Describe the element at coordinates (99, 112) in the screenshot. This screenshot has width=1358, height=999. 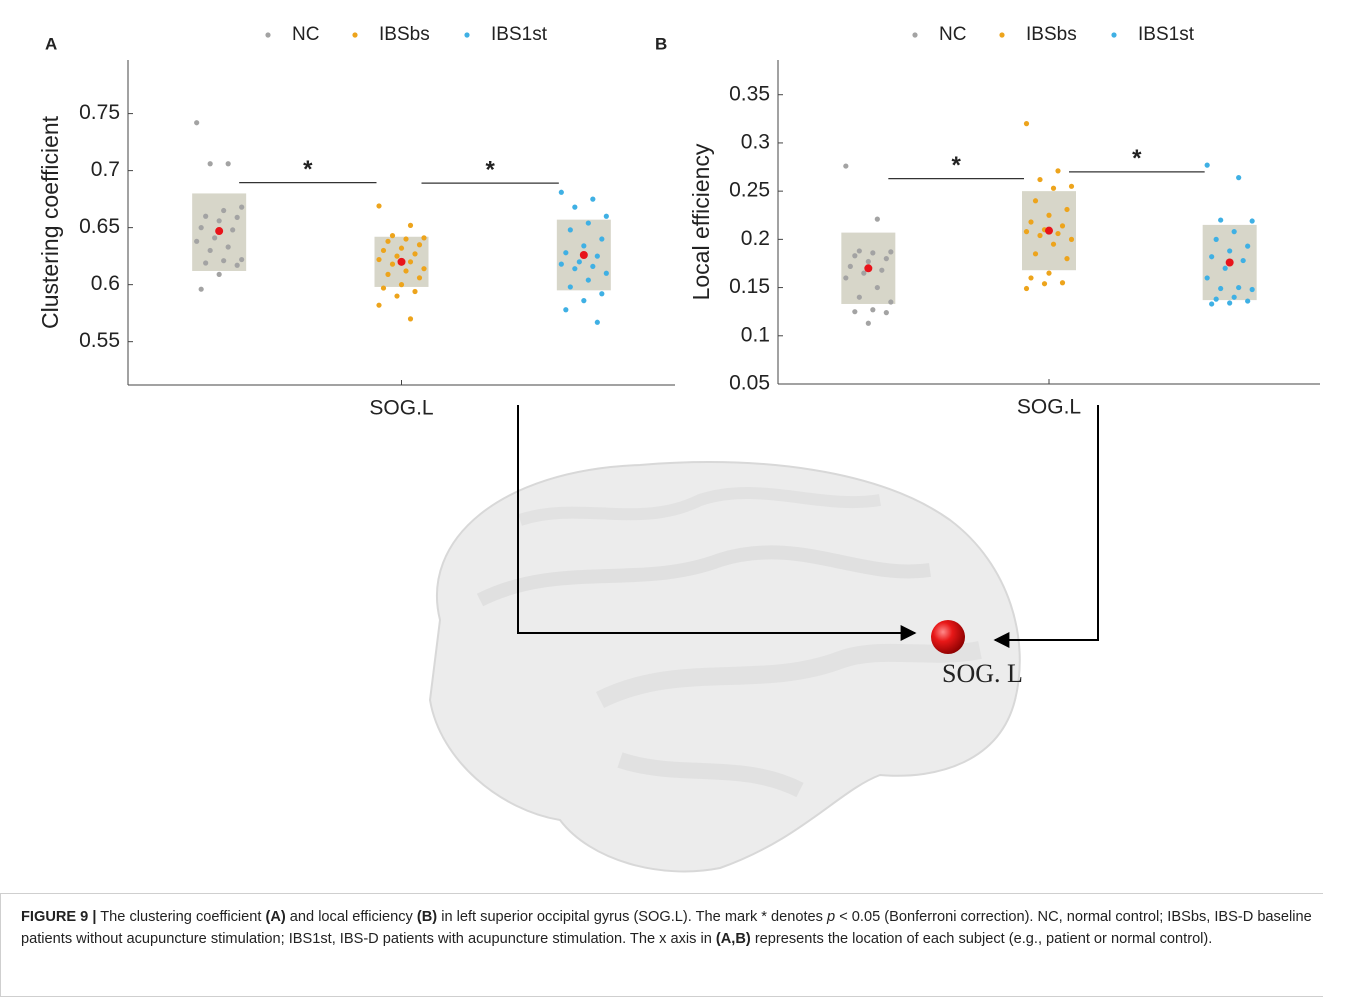
I see `y-tick-label: 0.75` at that location.